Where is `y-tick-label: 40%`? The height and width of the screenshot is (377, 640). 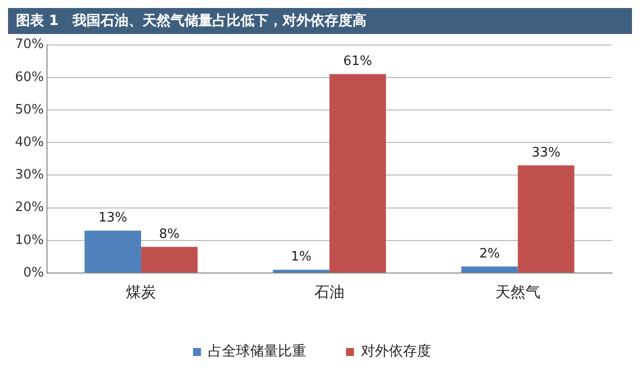
y-tick-label: 40% is located at coordinates (29, 142).